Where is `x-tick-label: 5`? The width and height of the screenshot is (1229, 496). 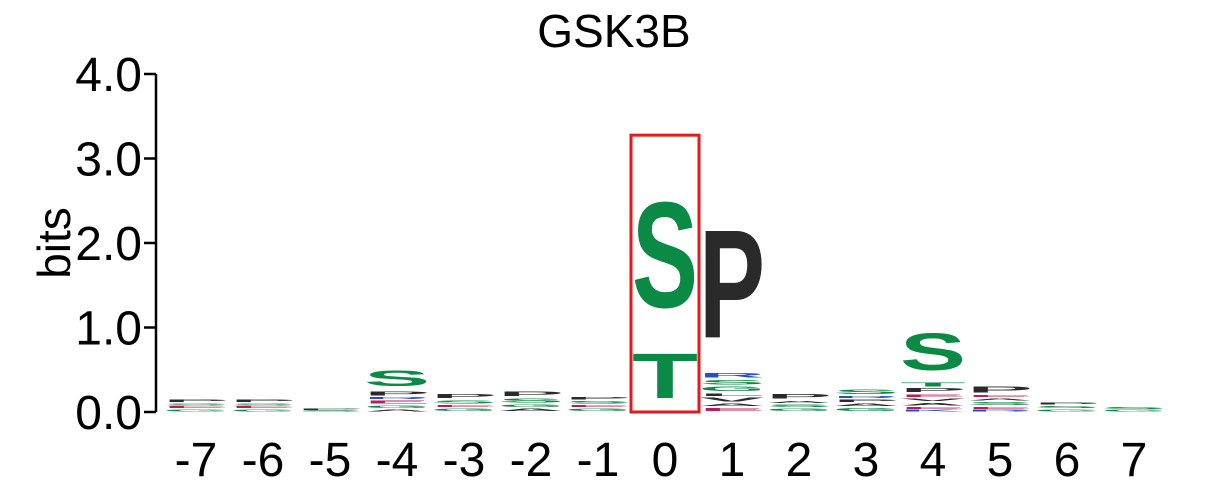 x-tick-label: 5 is located at coordinates (1000, 460).